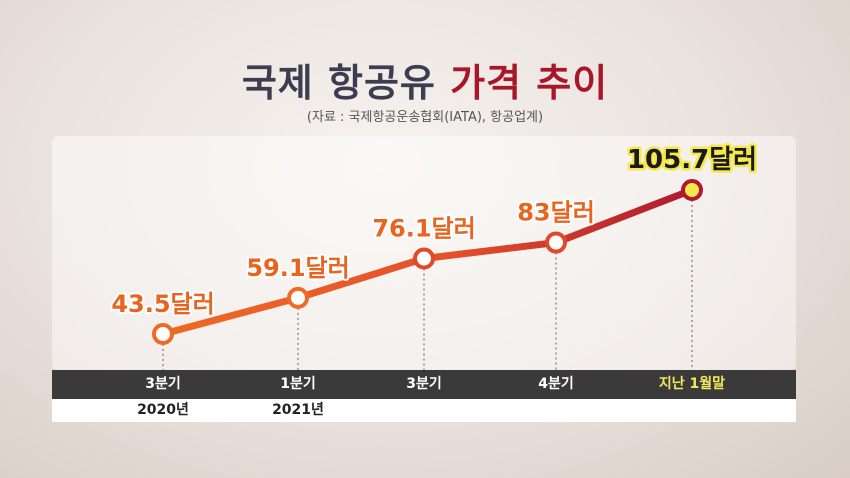 The image size is (850, 478). Describe the element at coordinates (424, 410) in the screenshot. I see `year-axis-bar: 2020년 2021년` at that location.